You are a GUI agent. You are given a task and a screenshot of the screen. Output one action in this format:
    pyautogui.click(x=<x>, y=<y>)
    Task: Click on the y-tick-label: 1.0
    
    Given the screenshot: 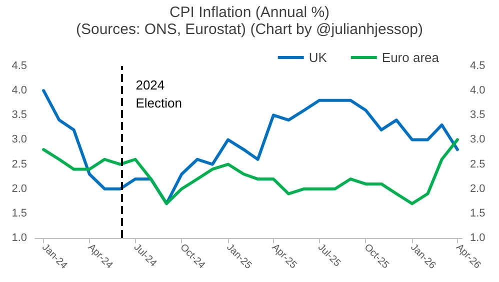 What is the action you would take?
    pyautogui.click(x=19, y=238)
    